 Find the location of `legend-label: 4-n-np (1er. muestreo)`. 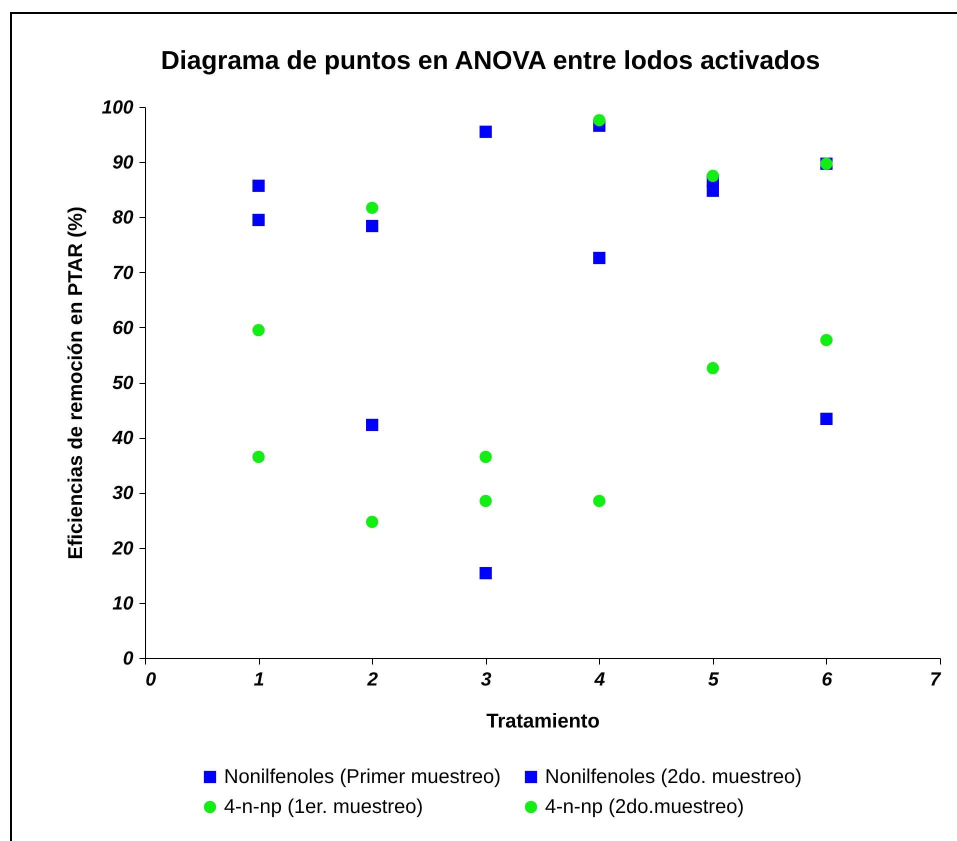

legend-label: 4-n-np (1er. muestreo) is located at coordinates (323, 807).